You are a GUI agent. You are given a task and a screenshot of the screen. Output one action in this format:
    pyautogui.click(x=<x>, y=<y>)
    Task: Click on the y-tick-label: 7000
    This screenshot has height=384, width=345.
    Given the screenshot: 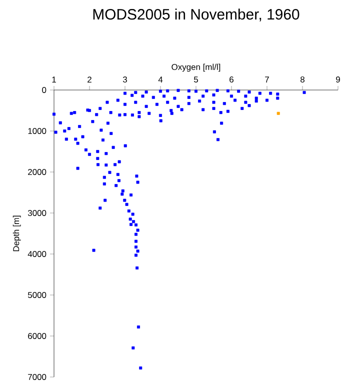 What is the action you would take?
    pyautogui.click(x=37, y=377)
    